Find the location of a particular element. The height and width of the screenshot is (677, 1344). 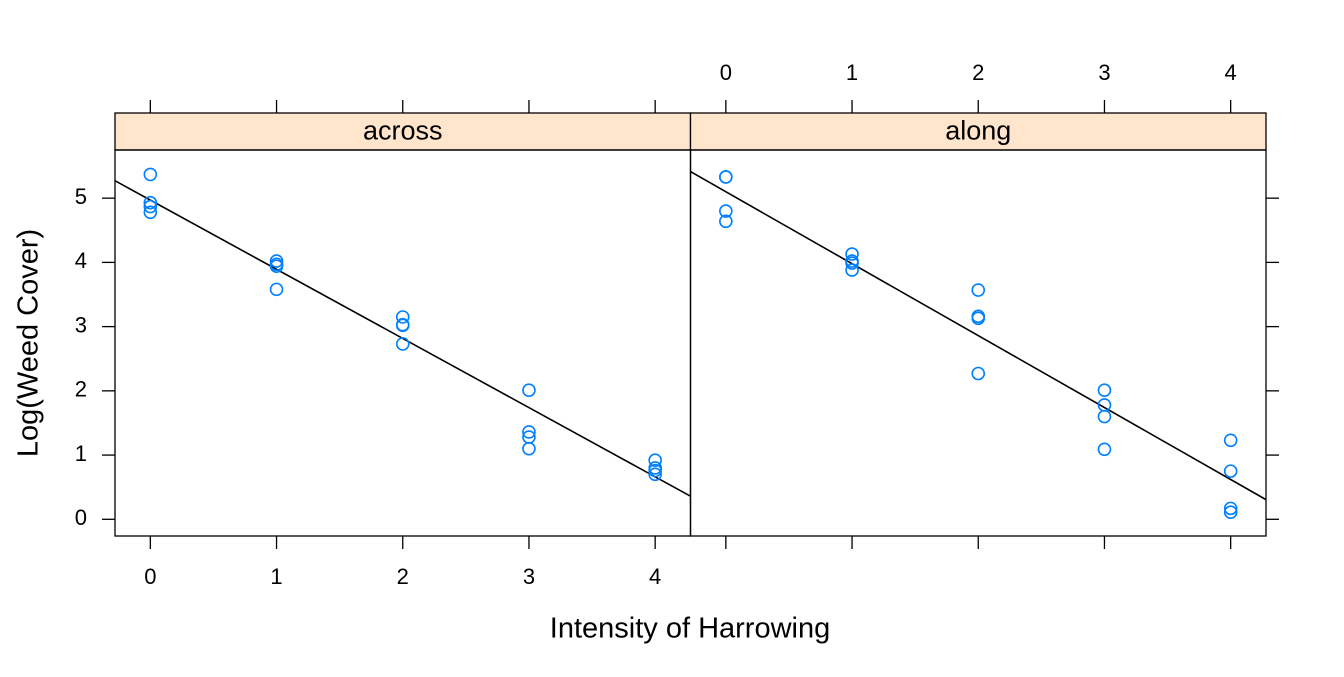

y-tick-label: 5 is located at coordinates (81, 196).